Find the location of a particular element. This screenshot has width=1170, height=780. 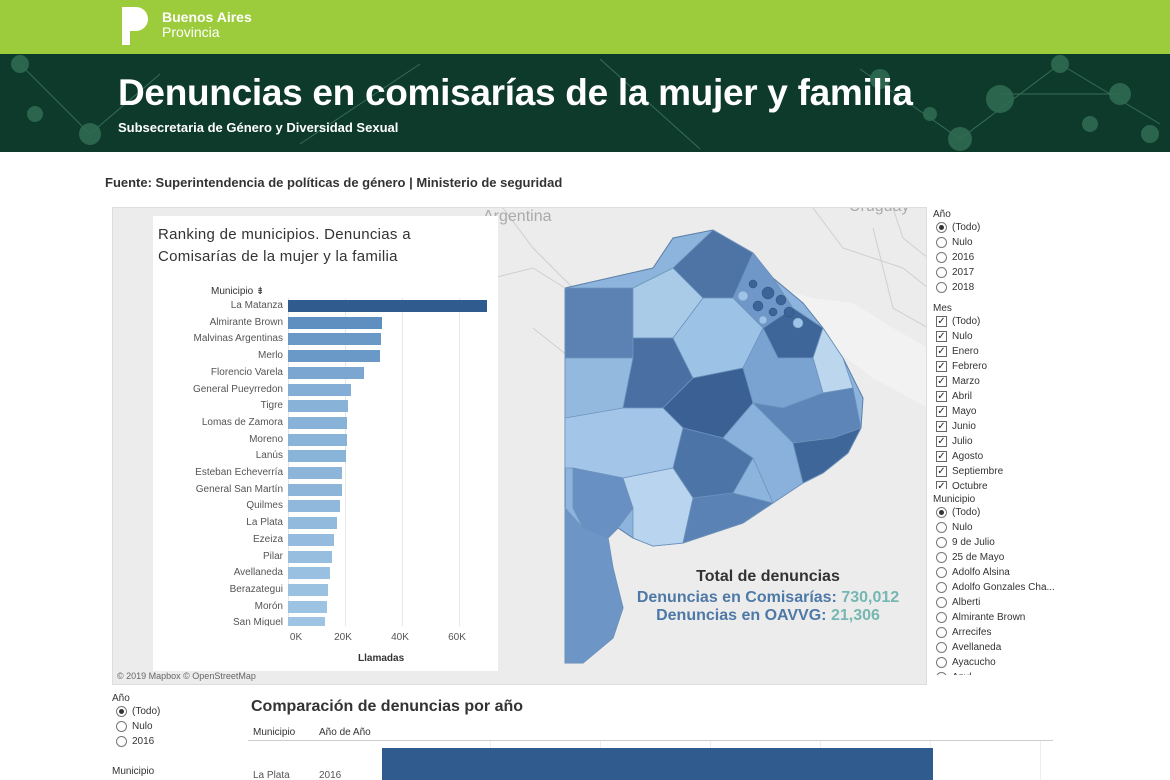

mes-option: ✓ Julio is located at coordinates (998, 441).